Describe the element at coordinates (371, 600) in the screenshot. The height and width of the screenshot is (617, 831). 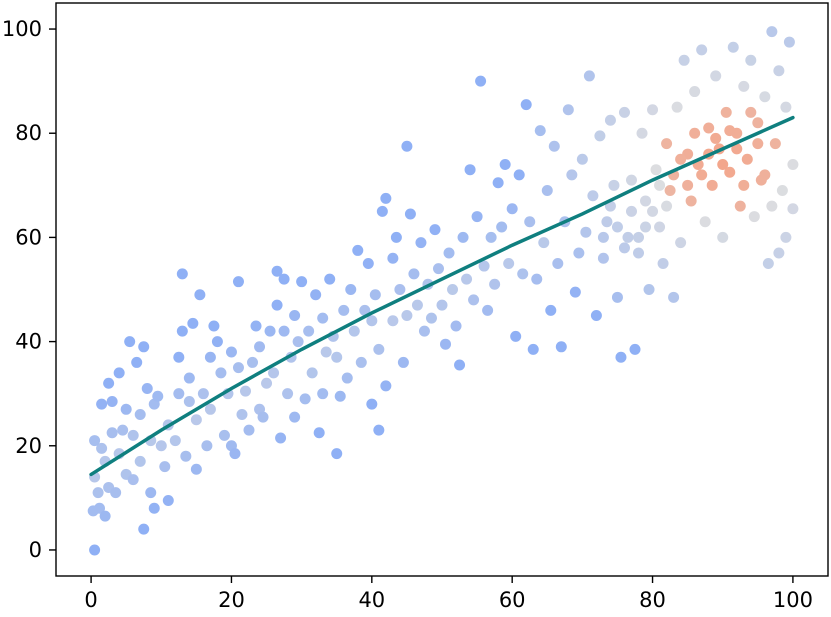
I see `x-tick-label: 40` at that location.